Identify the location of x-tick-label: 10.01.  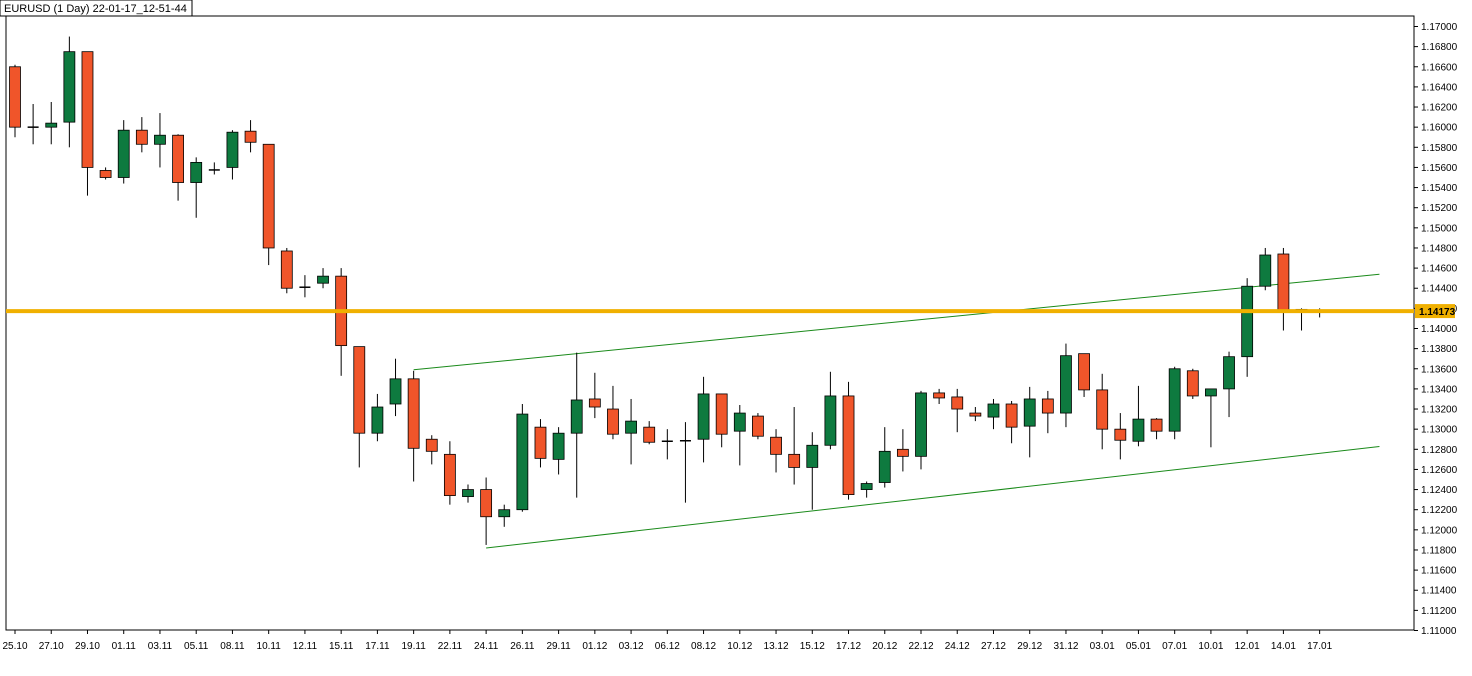
(1210, 646).